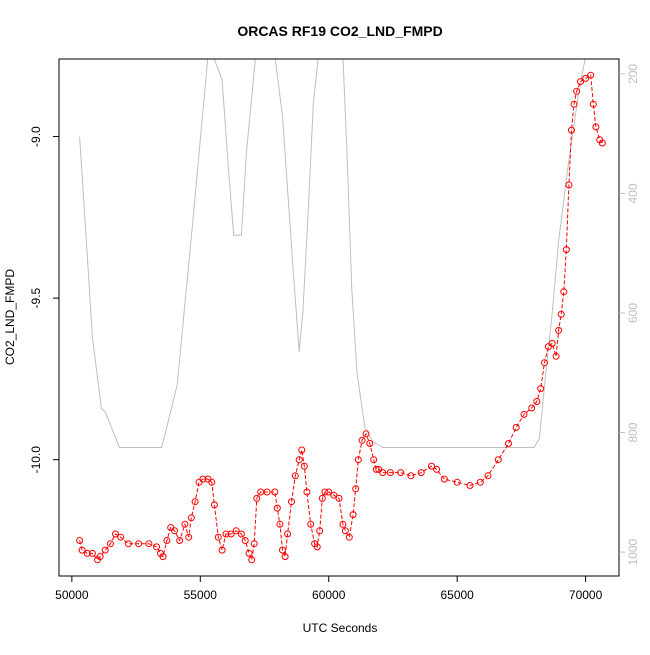 The width and height of the screenshot is (650, 655). What do you see at coordinates (44, 299) in the screenshot?
I see `y-axis: -10.0 -9.5 -9.0` at bounding box center [44, 299].